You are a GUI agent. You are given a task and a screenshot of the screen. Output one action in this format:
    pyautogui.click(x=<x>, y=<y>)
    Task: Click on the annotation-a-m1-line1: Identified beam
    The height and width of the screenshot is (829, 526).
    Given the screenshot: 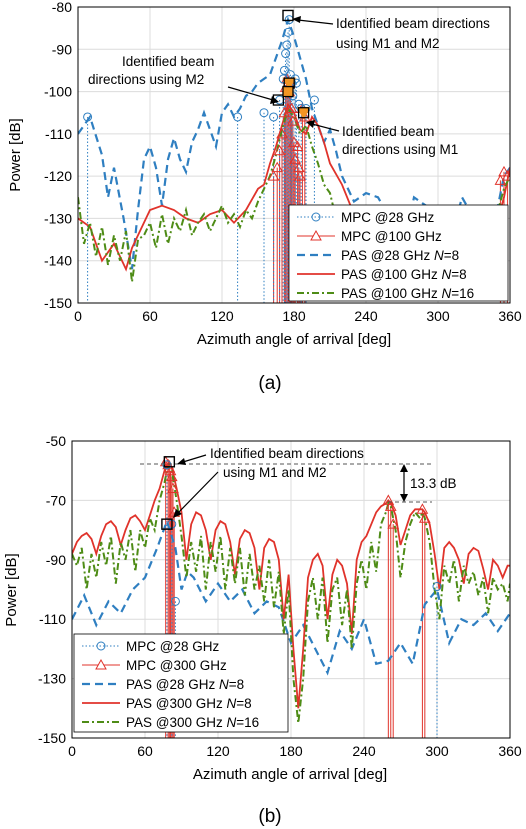 What is the action you would take?
    pyautogui.click(x=388, y=131)
    